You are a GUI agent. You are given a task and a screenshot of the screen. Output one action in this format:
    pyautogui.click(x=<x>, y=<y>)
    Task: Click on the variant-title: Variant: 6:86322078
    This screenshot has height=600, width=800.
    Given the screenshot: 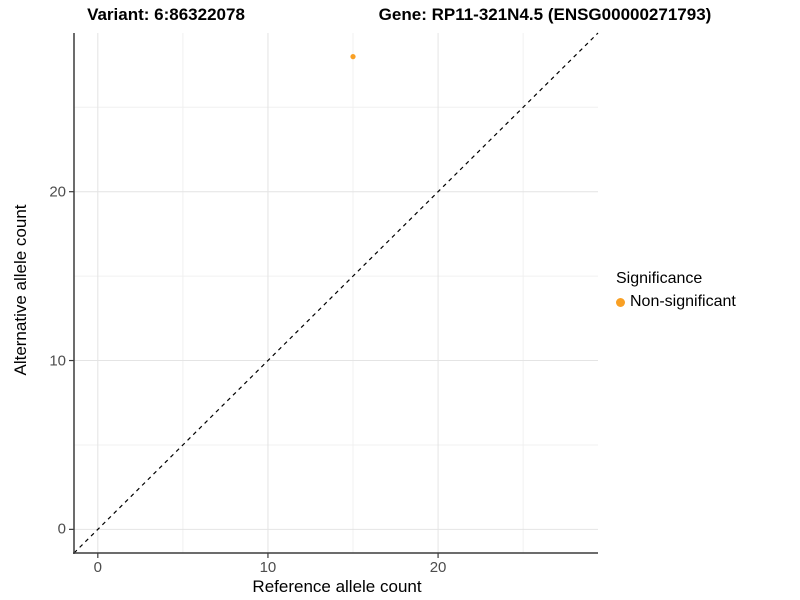 What is the action you would take?
    pyautogui.click(x=166, y=14)
    